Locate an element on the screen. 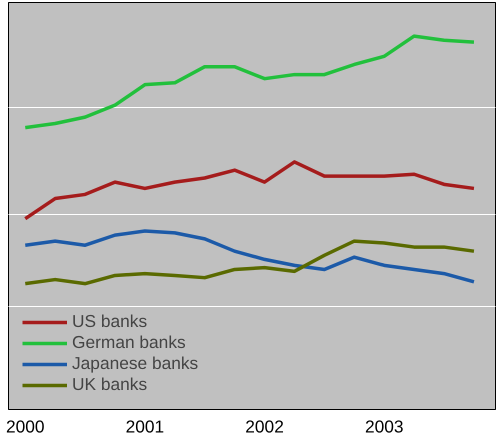  x-tick-label: 2000 is located at coordinates (25, 426).